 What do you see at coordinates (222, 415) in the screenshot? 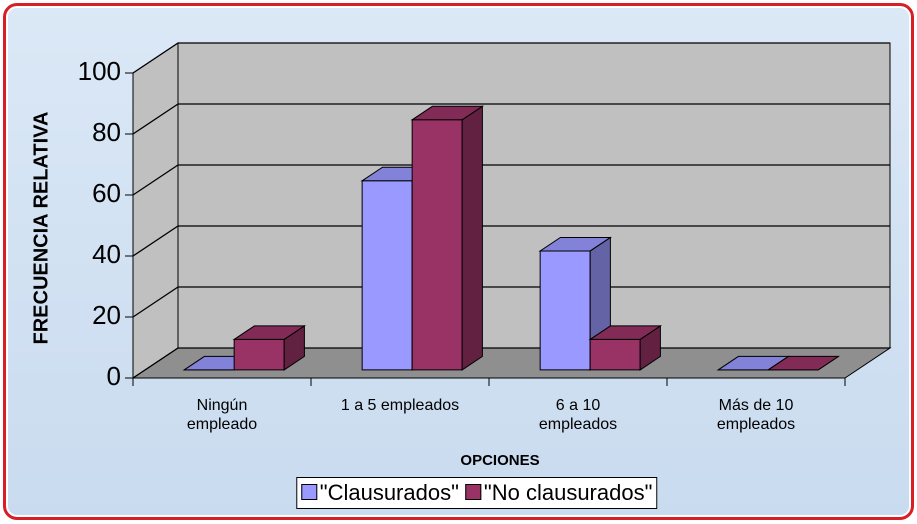
I see `x-tick-label: Ningún empleado` at bounding box center [222, 415].